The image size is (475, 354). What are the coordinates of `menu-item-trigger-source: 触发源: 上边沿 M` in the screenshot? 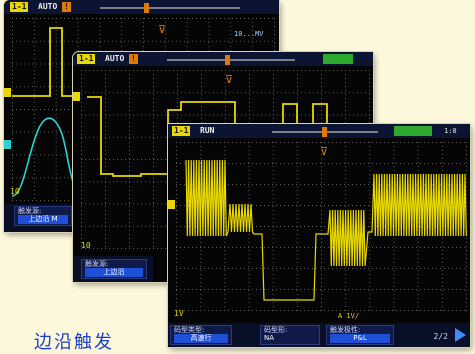 It's located at (43, 216).